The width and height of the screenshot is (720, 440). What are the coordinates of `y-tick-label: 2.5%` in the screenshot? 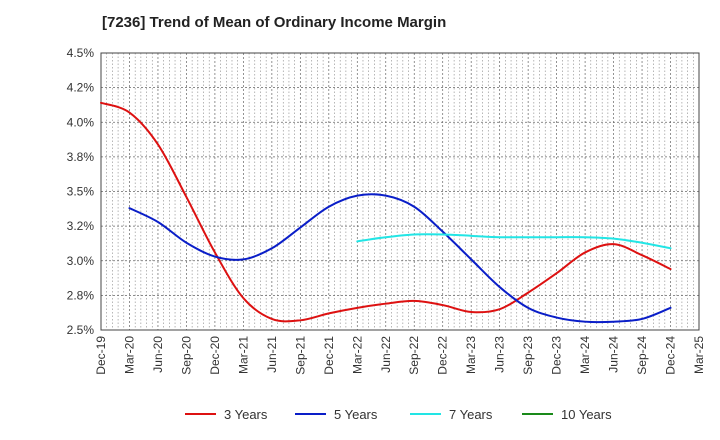 It's located at (81, 330).